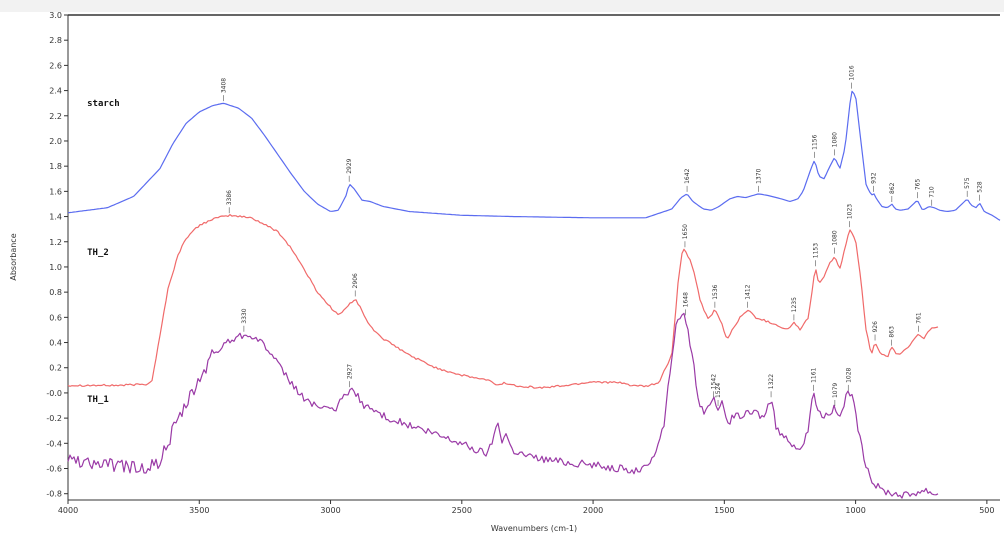 This screenshot has width=1004, height=537. What do you see at coordinates (835, 390) in the screenshot?
I see `peak-label: 1079` at bounding box center [835, 390].